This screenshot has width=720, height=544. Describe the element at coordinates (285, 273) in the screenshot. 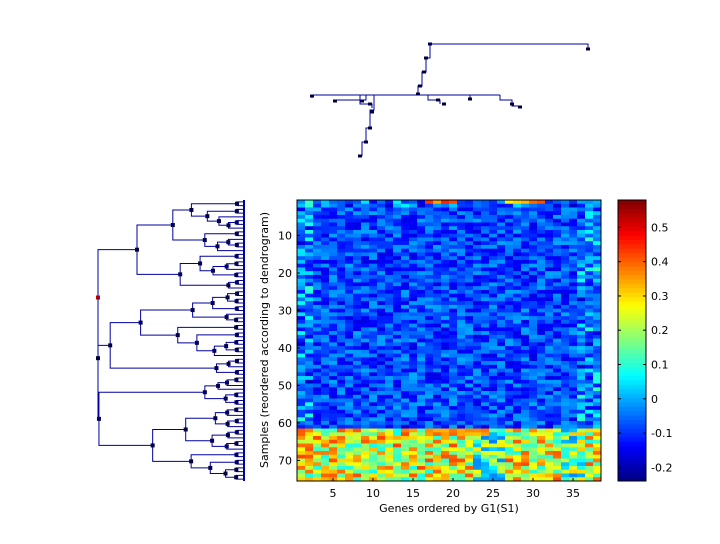

I see `y-tick-label: 20` at that location.